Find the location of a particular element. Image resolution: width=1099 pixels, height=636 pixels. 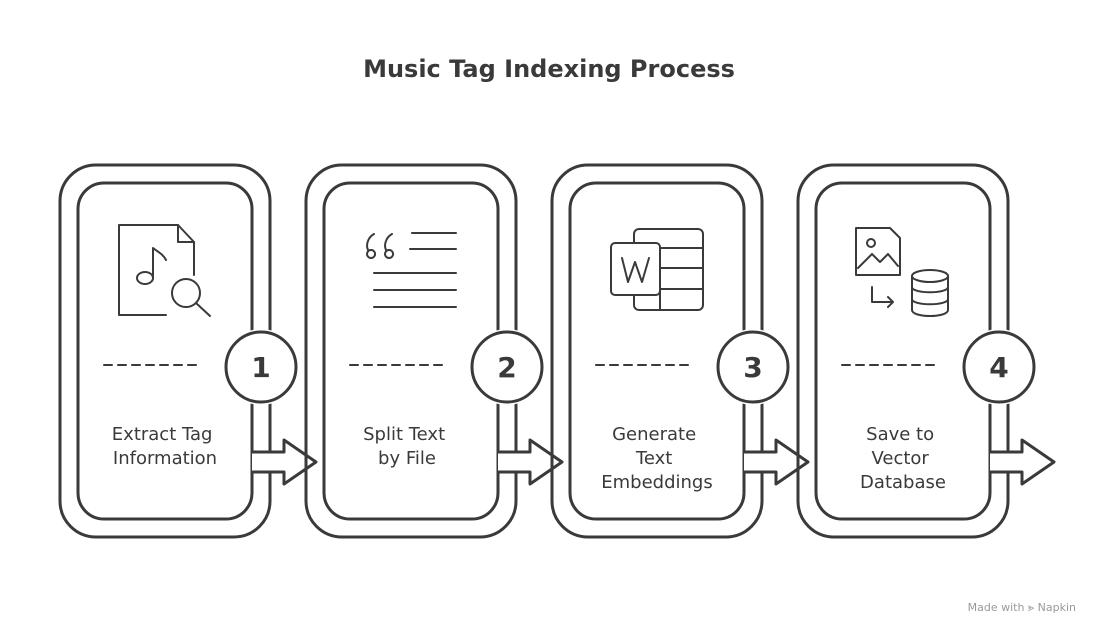

diagram-title: Music Tag Indexing Process is located at coordinates (549, 69).